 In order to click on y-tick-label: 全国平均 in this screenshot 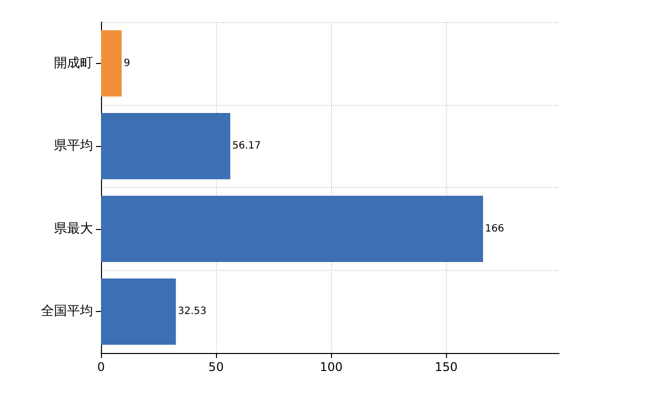, I will do `click(67, 312)`.